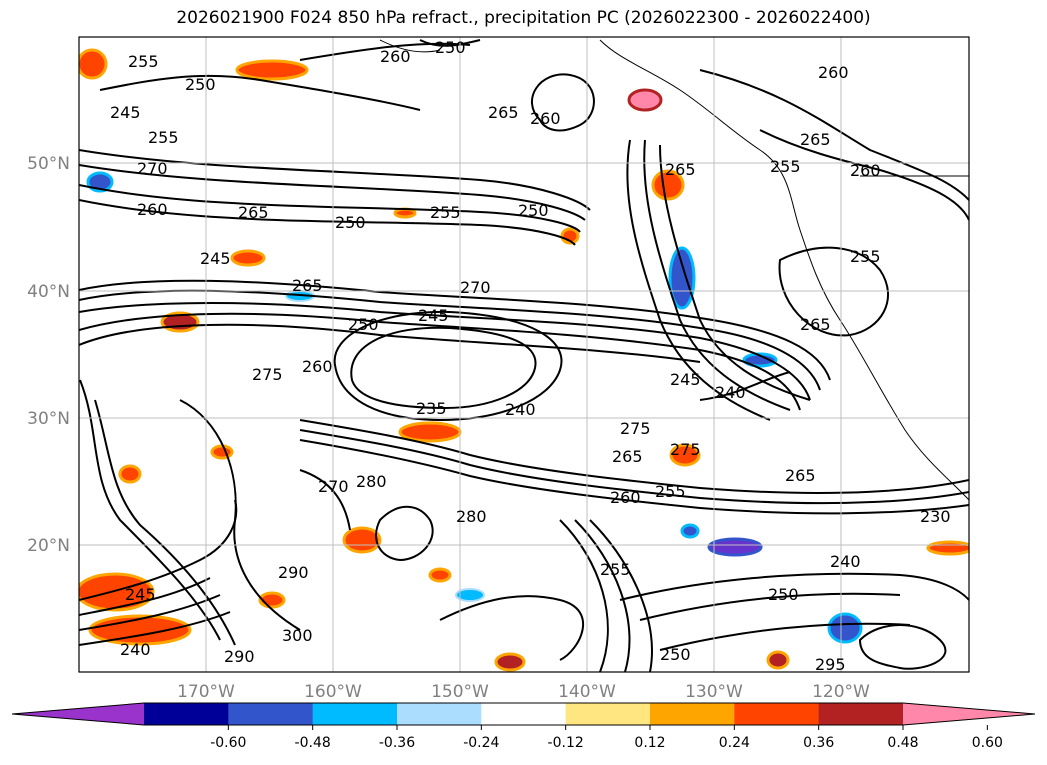  I want to click on lat-label-20n: 20°N, so click(48, 546).